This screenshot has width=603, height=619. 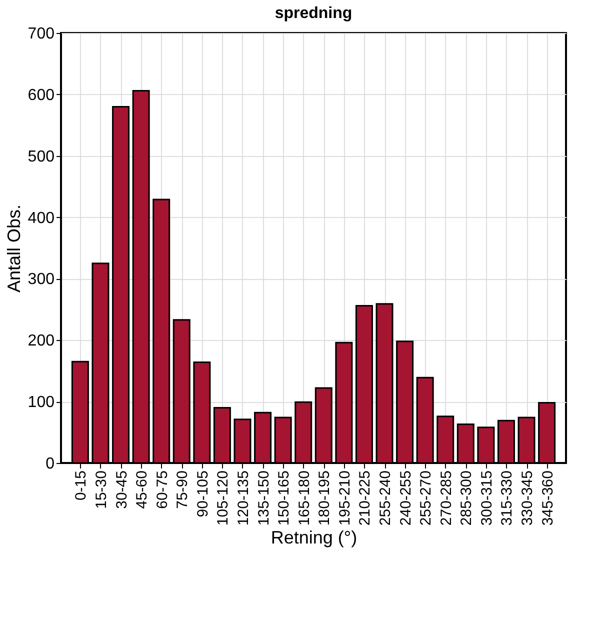 What do you see at coordinates (345, 498) in the screenshot?
I see `x-tick-label: 195-210` at bounding box center [345, 498].